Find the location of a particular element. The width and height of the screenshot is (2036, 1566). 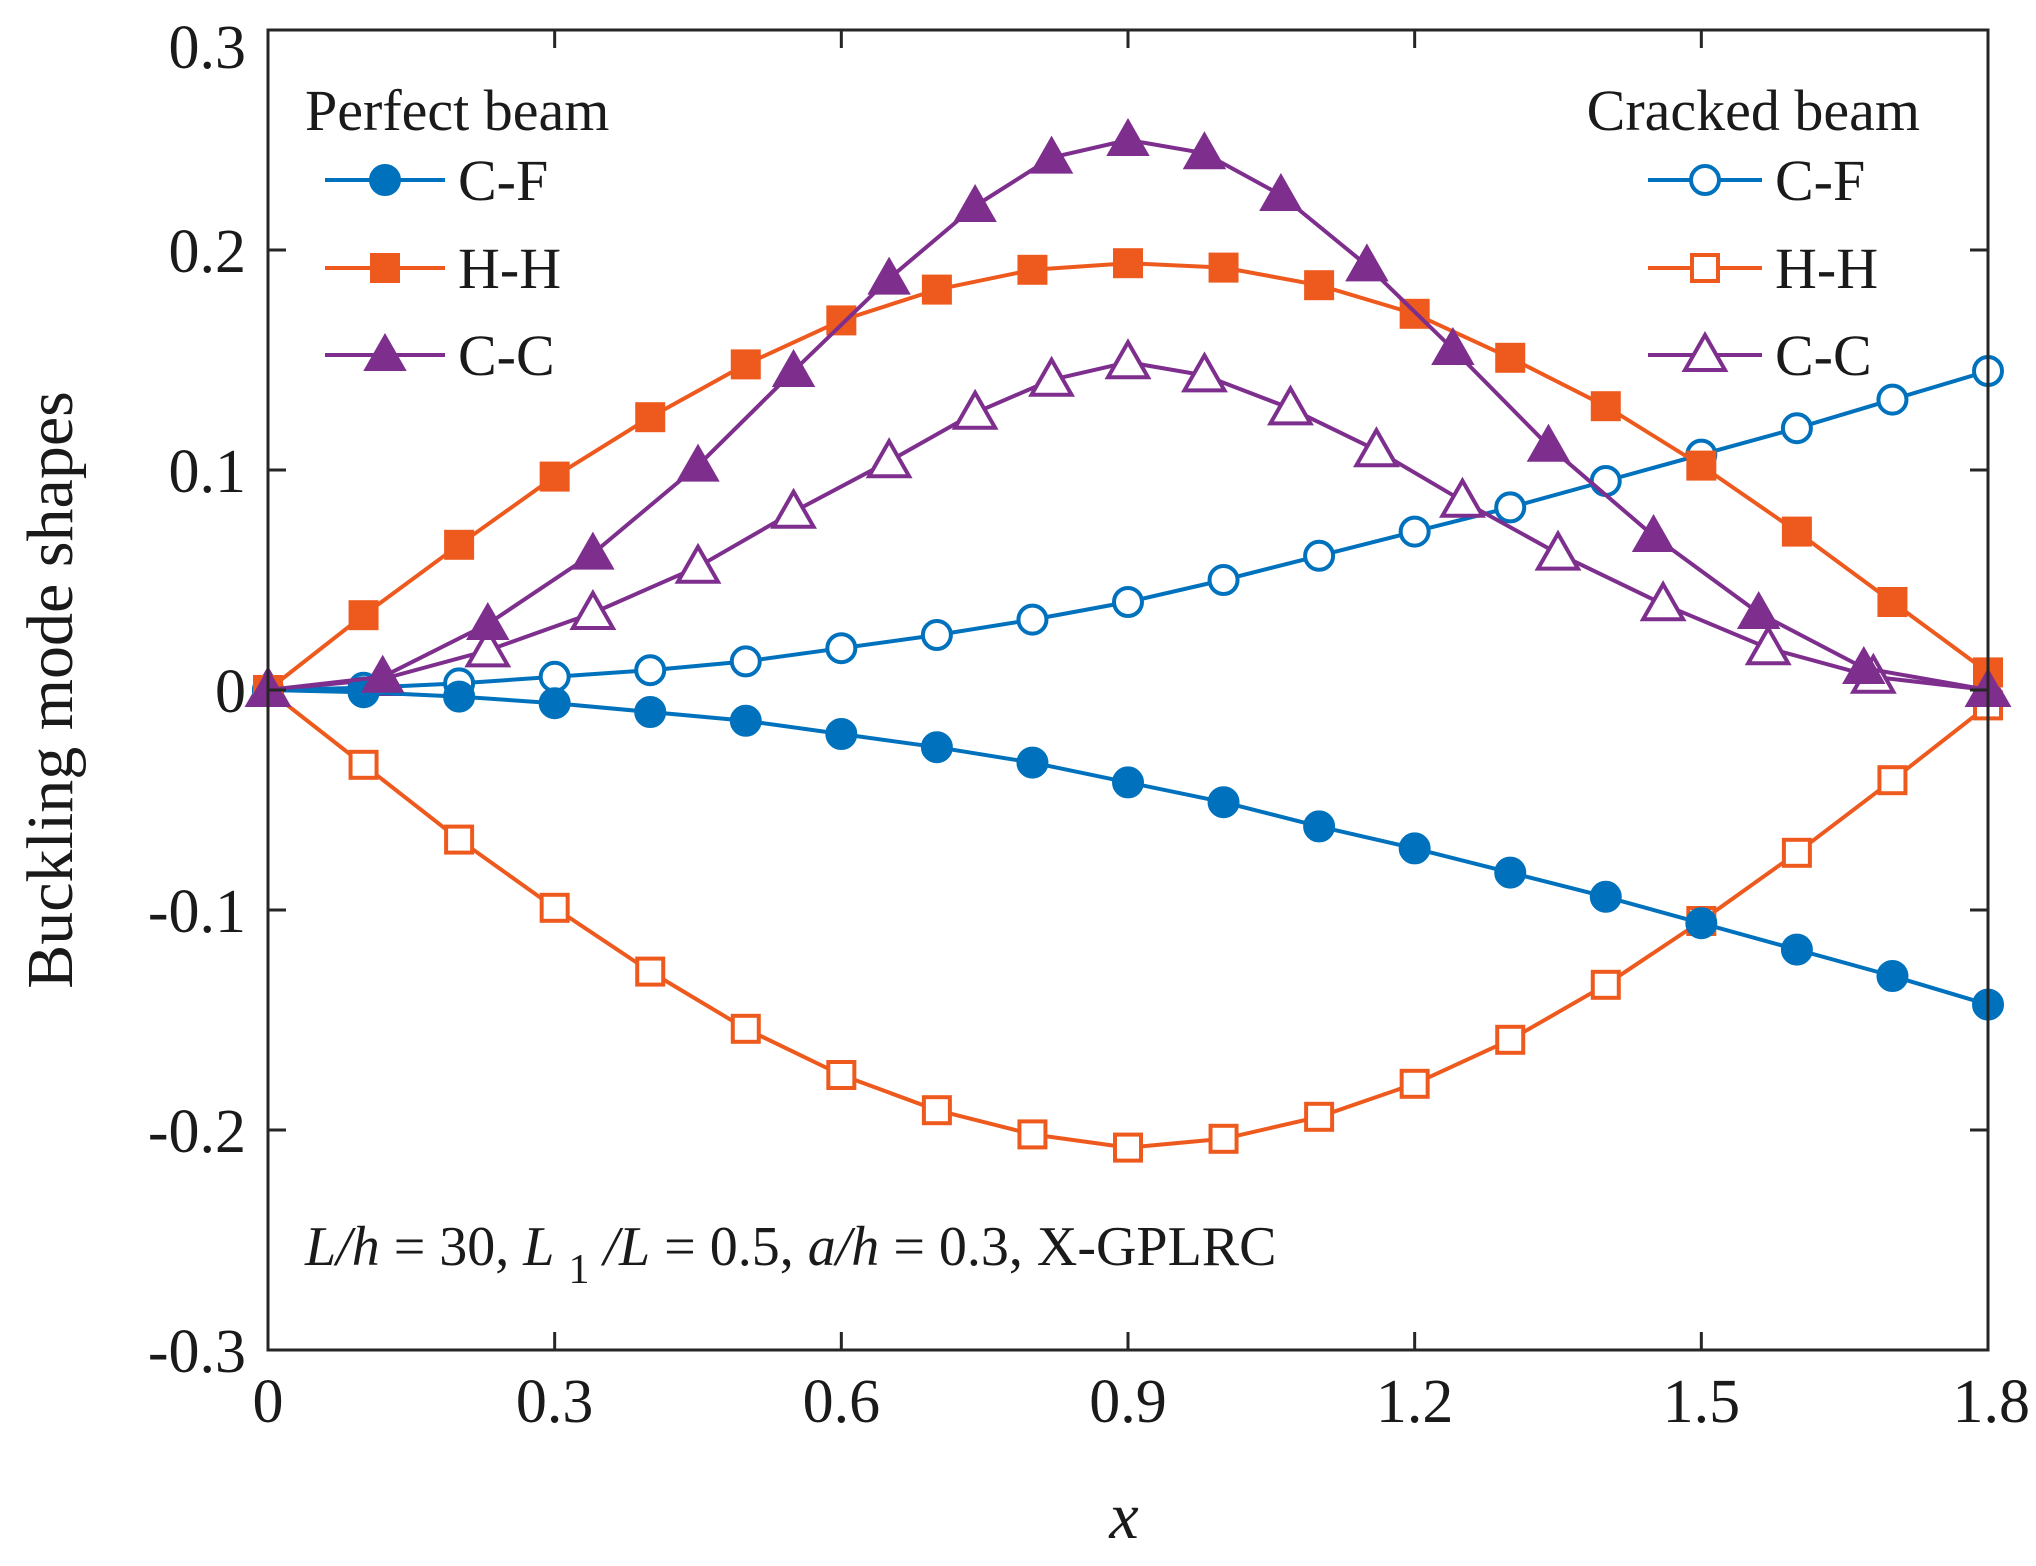

y-tick-label: -0.1 is located at coordinates (197, 912).